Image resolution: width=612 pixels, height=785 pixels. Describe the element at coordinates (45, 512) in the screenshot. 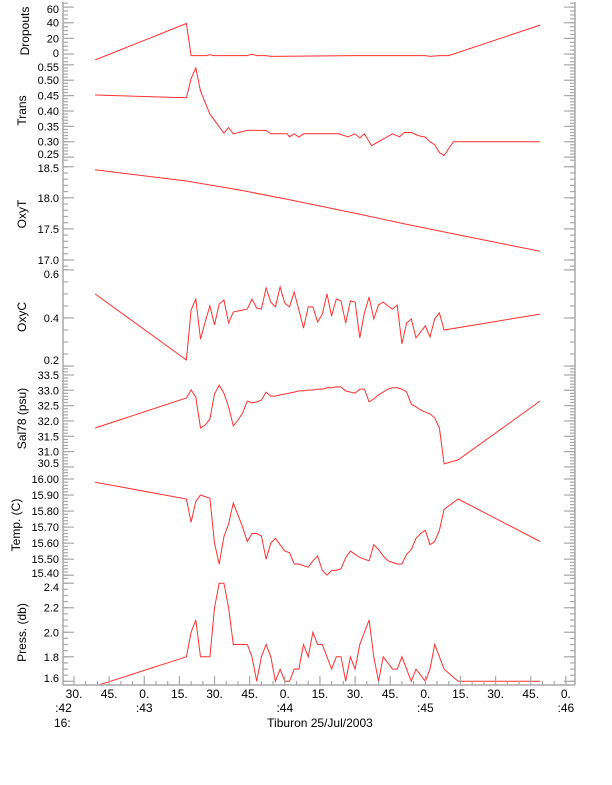

I see `y-tick-label: 15.80` at that location.